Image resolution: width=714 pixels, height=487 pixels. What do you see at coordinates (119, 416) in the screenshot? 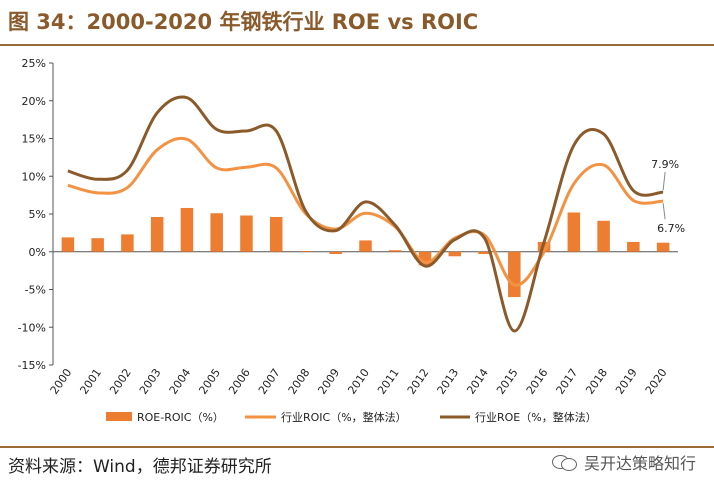
I see `legend-swatch-bar` at bounding box center [119, 416].